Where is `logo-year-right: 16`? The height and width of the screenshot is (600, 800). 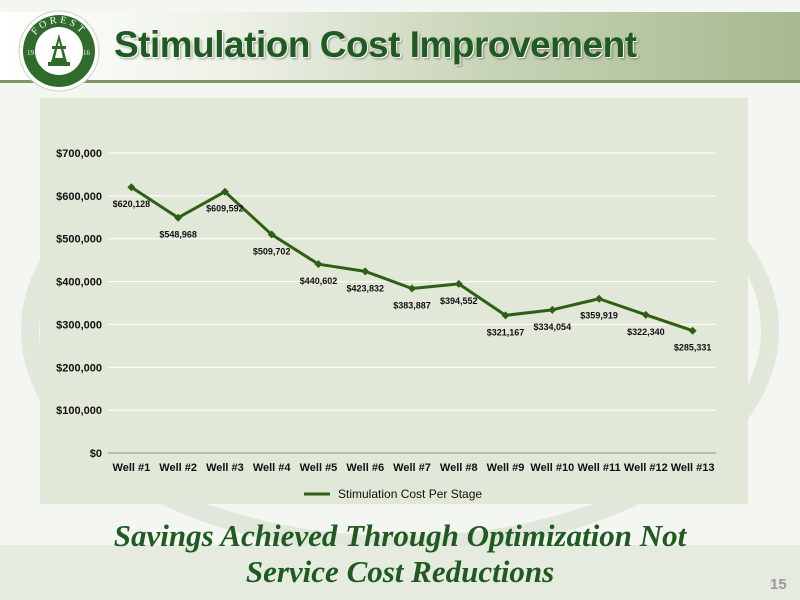 logo-year-right: 16 is located at coordinates (87, 53).